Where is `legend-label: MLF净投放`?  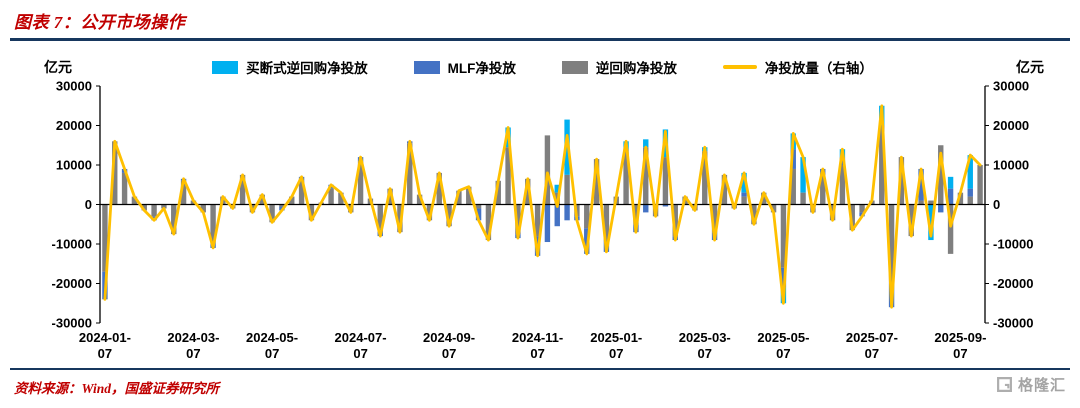
legend-label: MLF净投放 is located at coordinates (481, 68).